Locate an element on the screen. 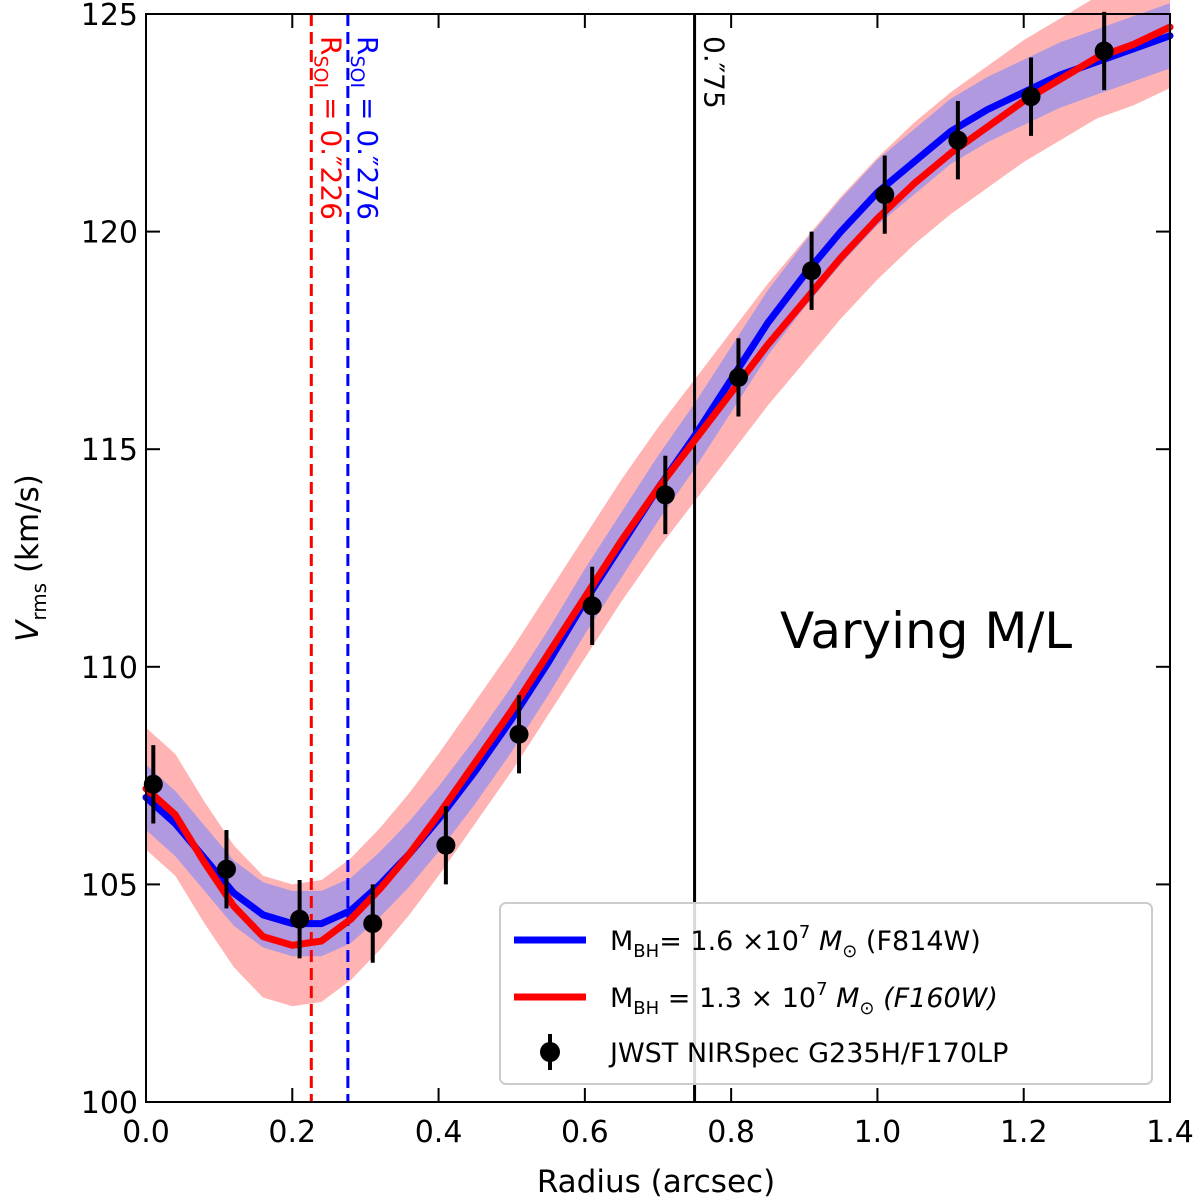 This screenshot has height=1203, width=1200. vline-label-rest: = 0.″276 is located at coordinates (367, 154).